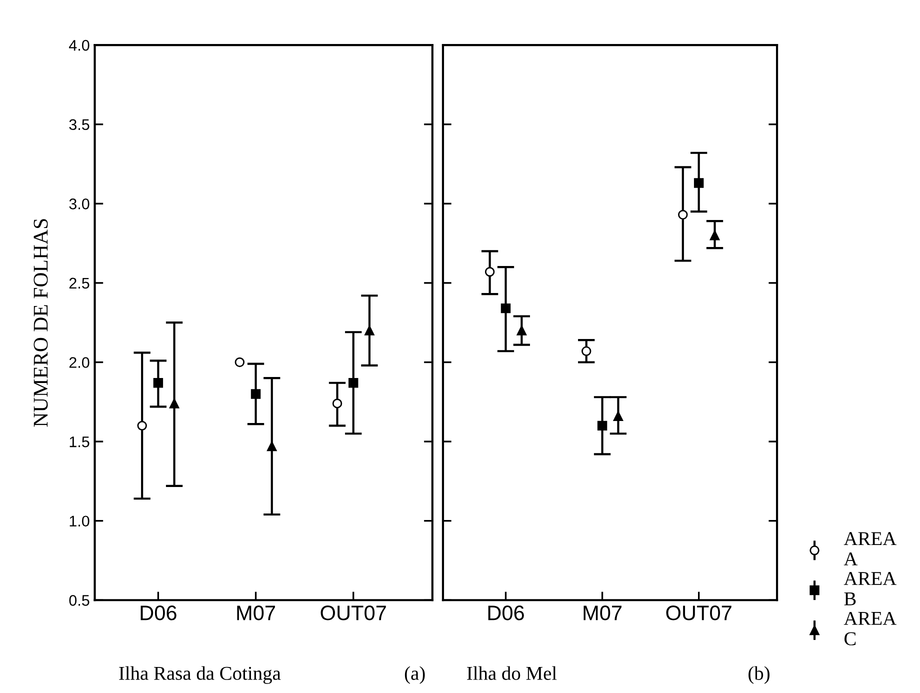 This screenshot has height=693, width=920. Describe the element at coordinates (870, 549) in the screenshot. I see `legend-label: AREA A` at that location.